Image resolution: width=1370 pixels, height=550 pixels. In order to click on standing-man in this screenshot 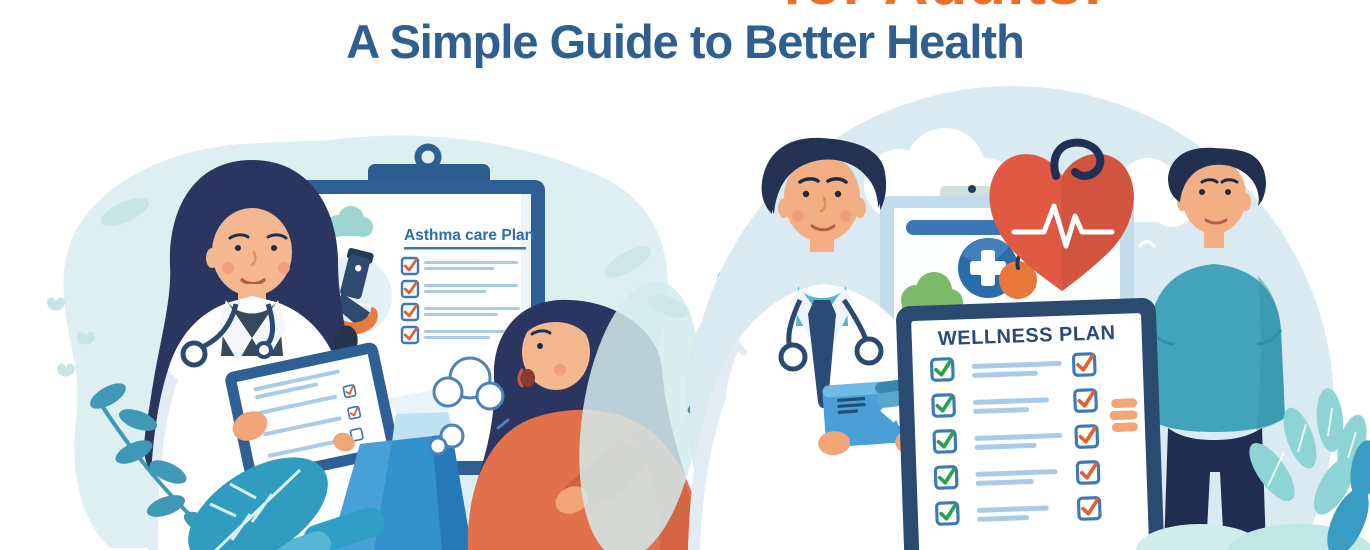, I will do `click(1208, 348)`.